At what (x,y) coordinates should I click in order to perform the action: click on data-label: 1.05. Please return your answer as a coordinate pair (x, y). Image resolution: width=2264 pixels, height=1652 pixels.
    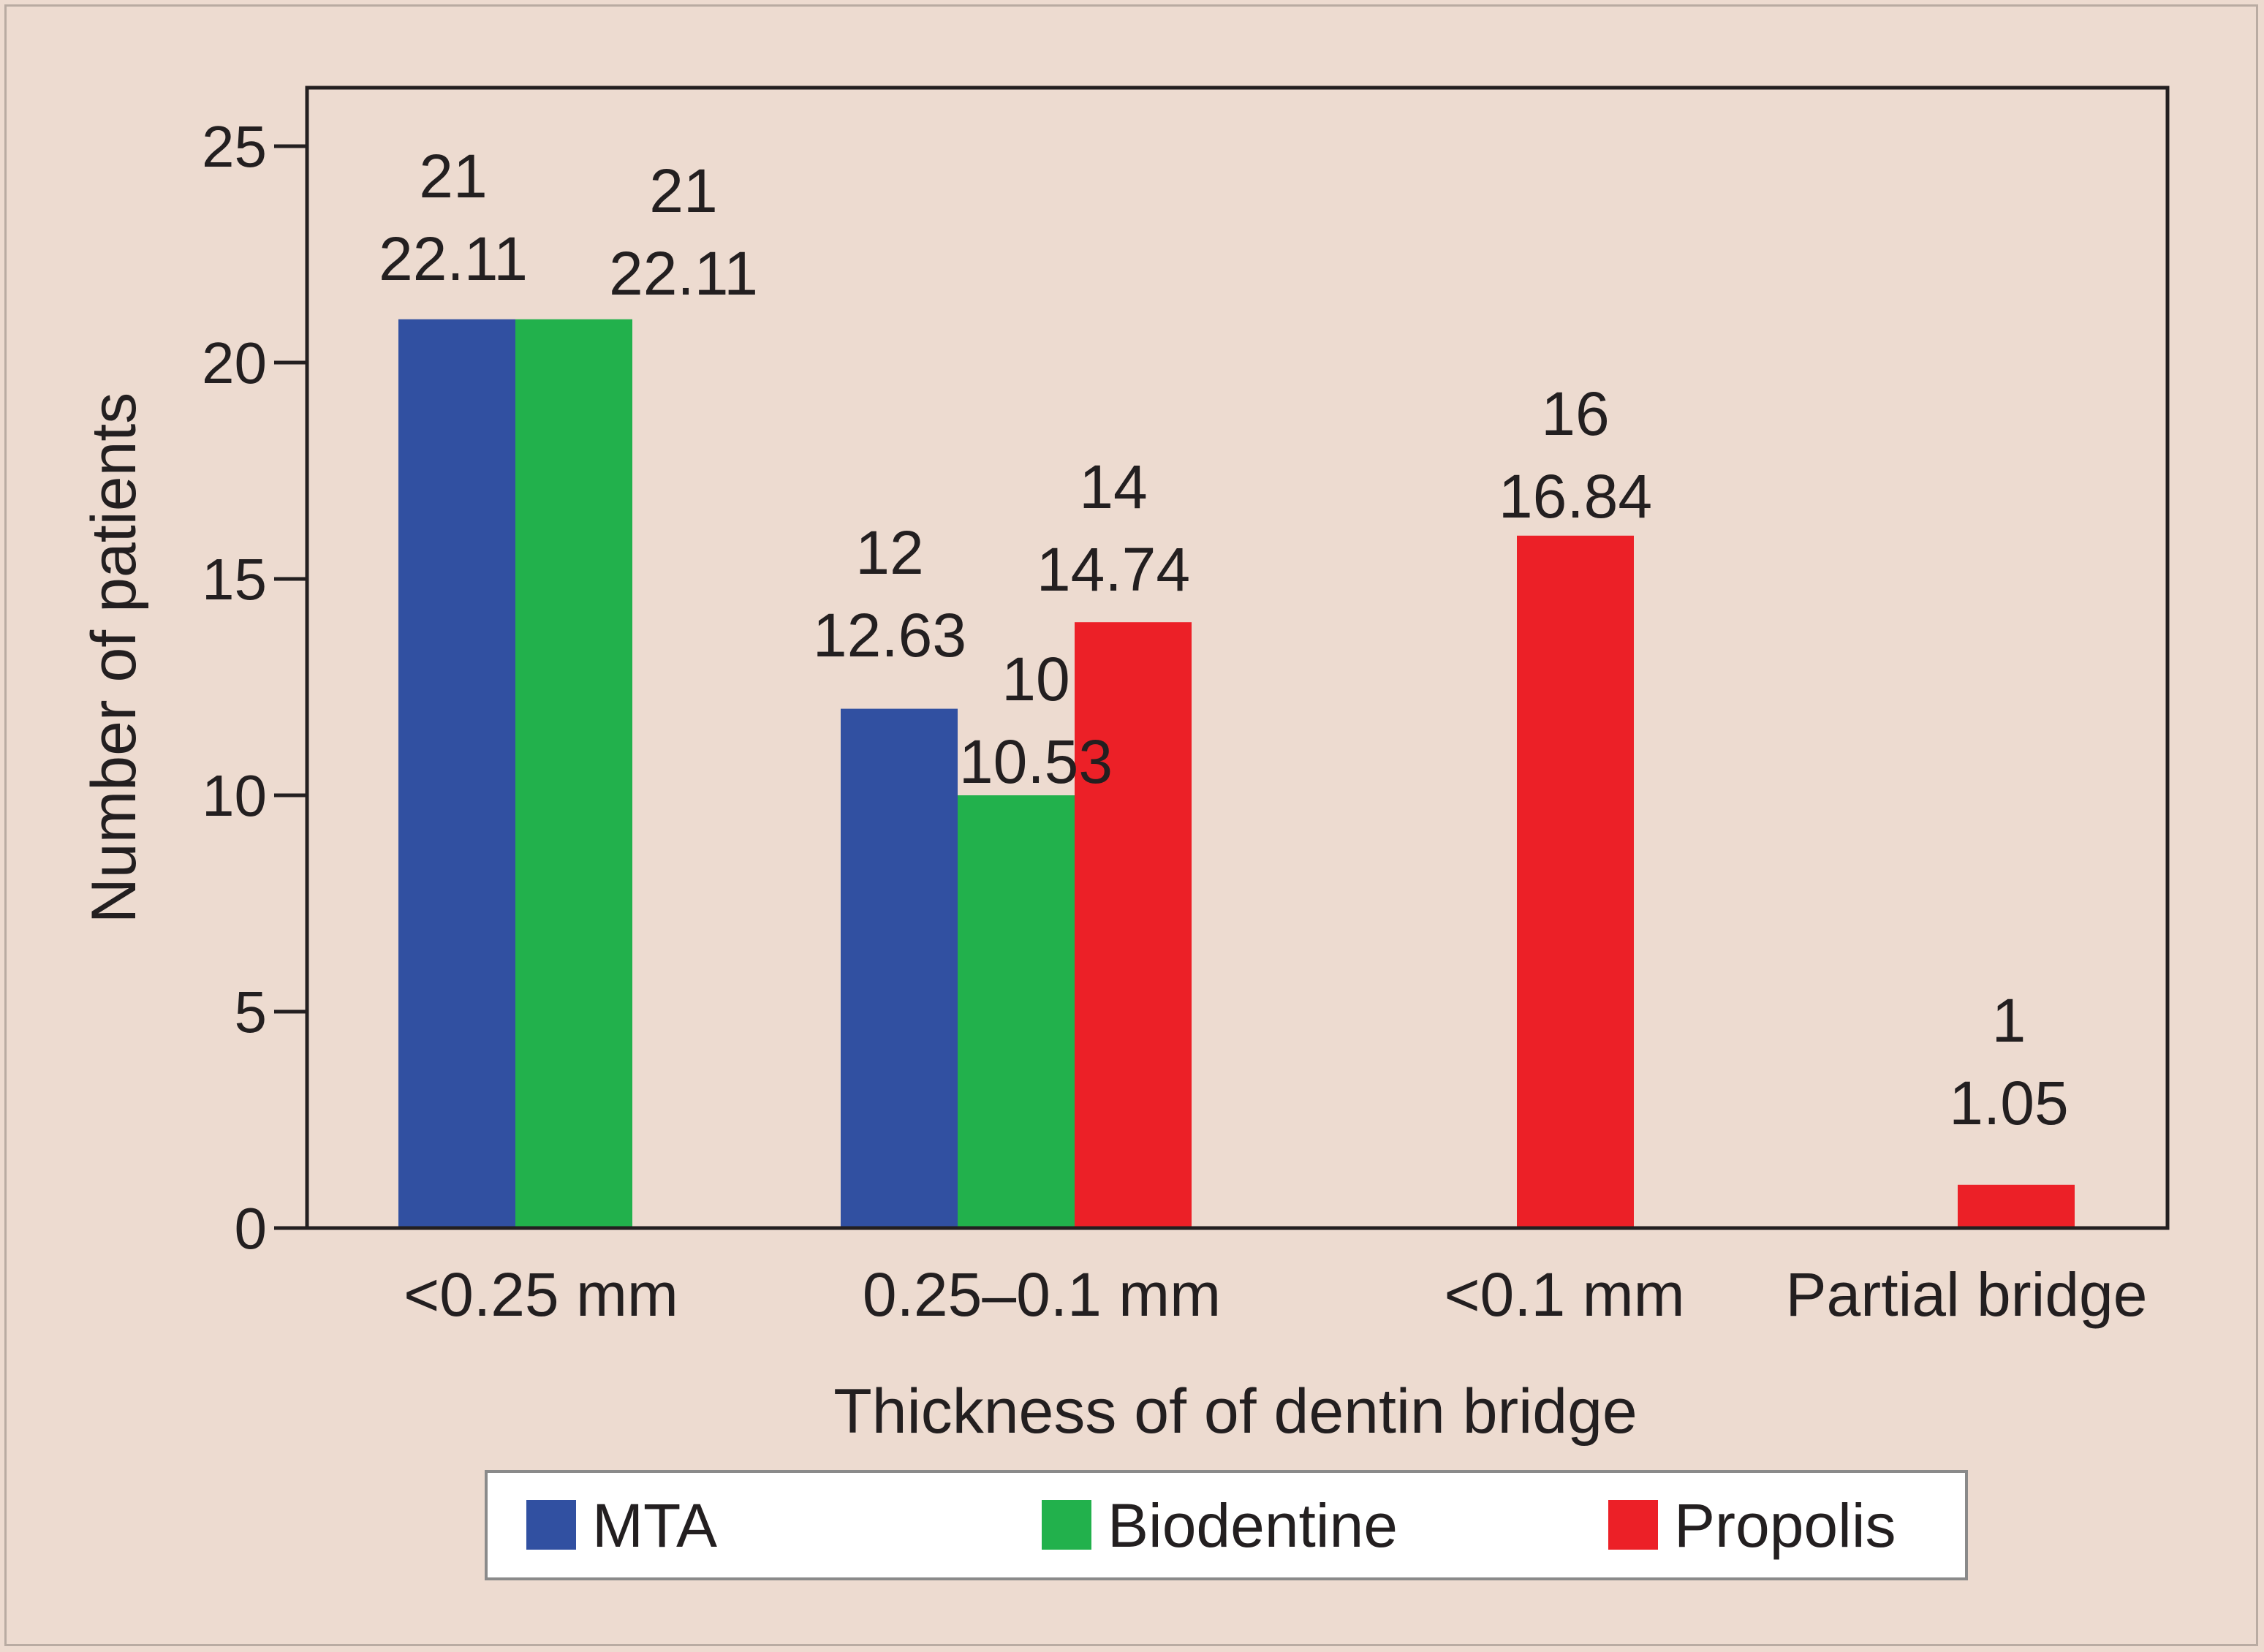
    Looking at the image, I should click on (2009, 1103).